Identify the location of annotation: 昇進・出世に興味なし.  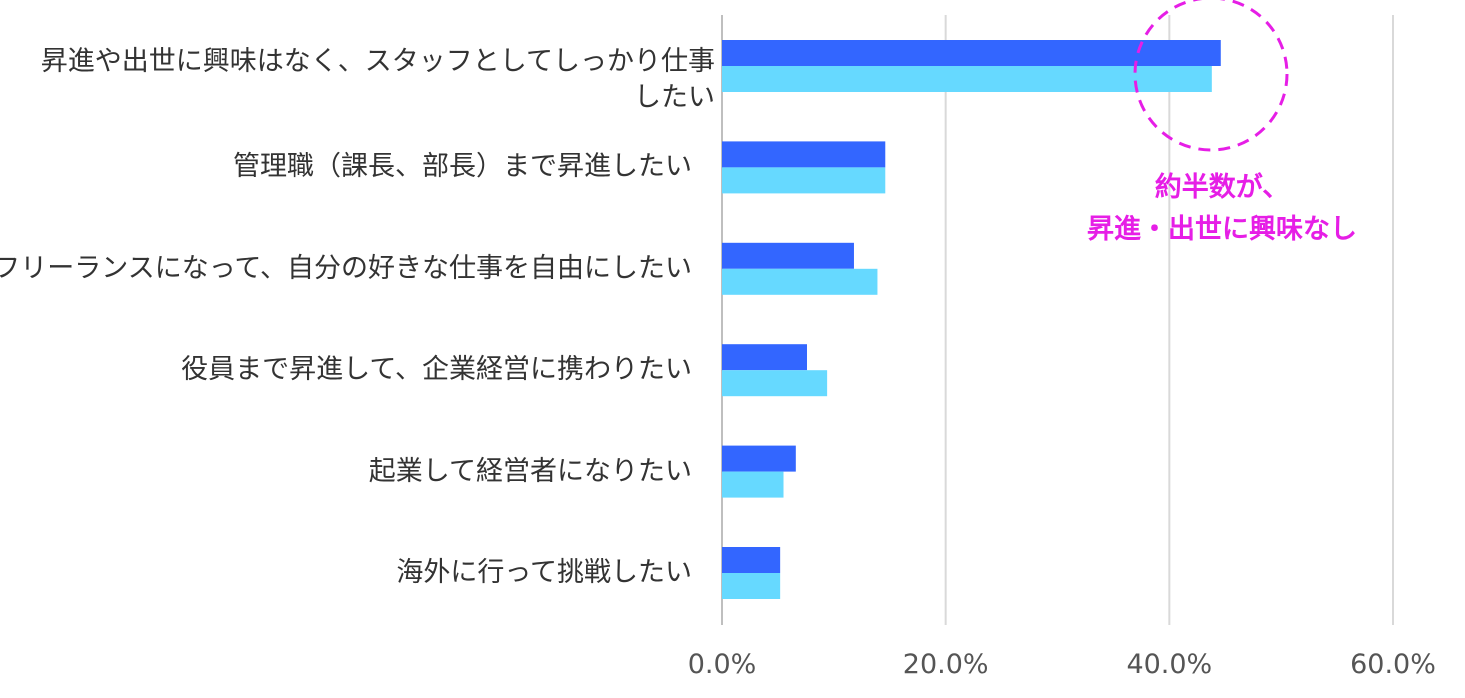
(1222, 229).